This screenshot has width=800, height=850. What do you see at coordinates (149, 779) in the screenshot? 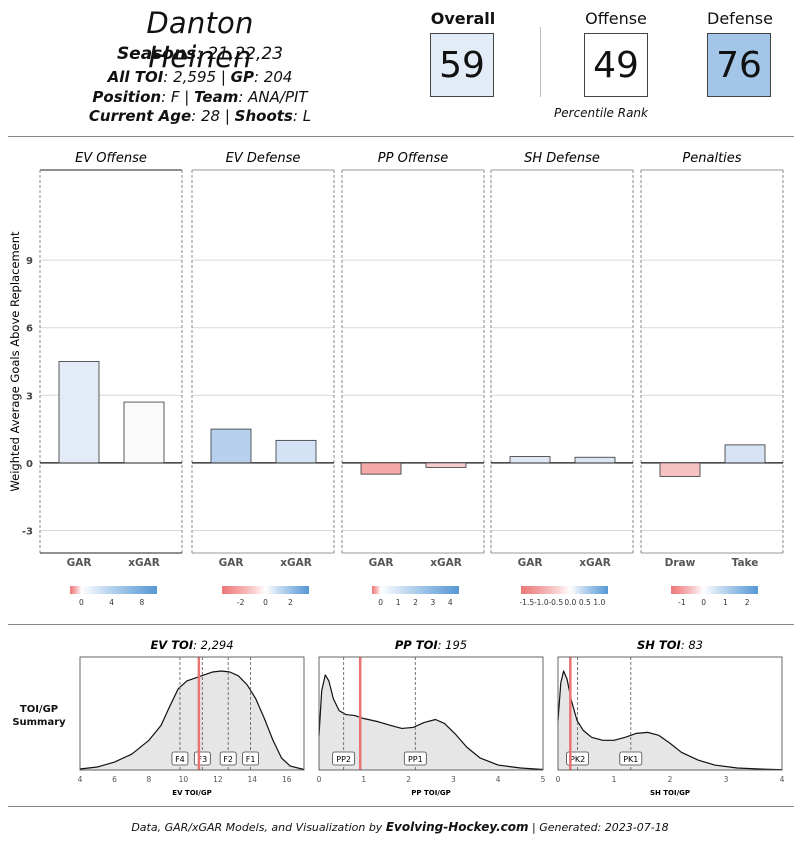
I see `toi-x-tick-label: 8` at bounding box center [149, 779].